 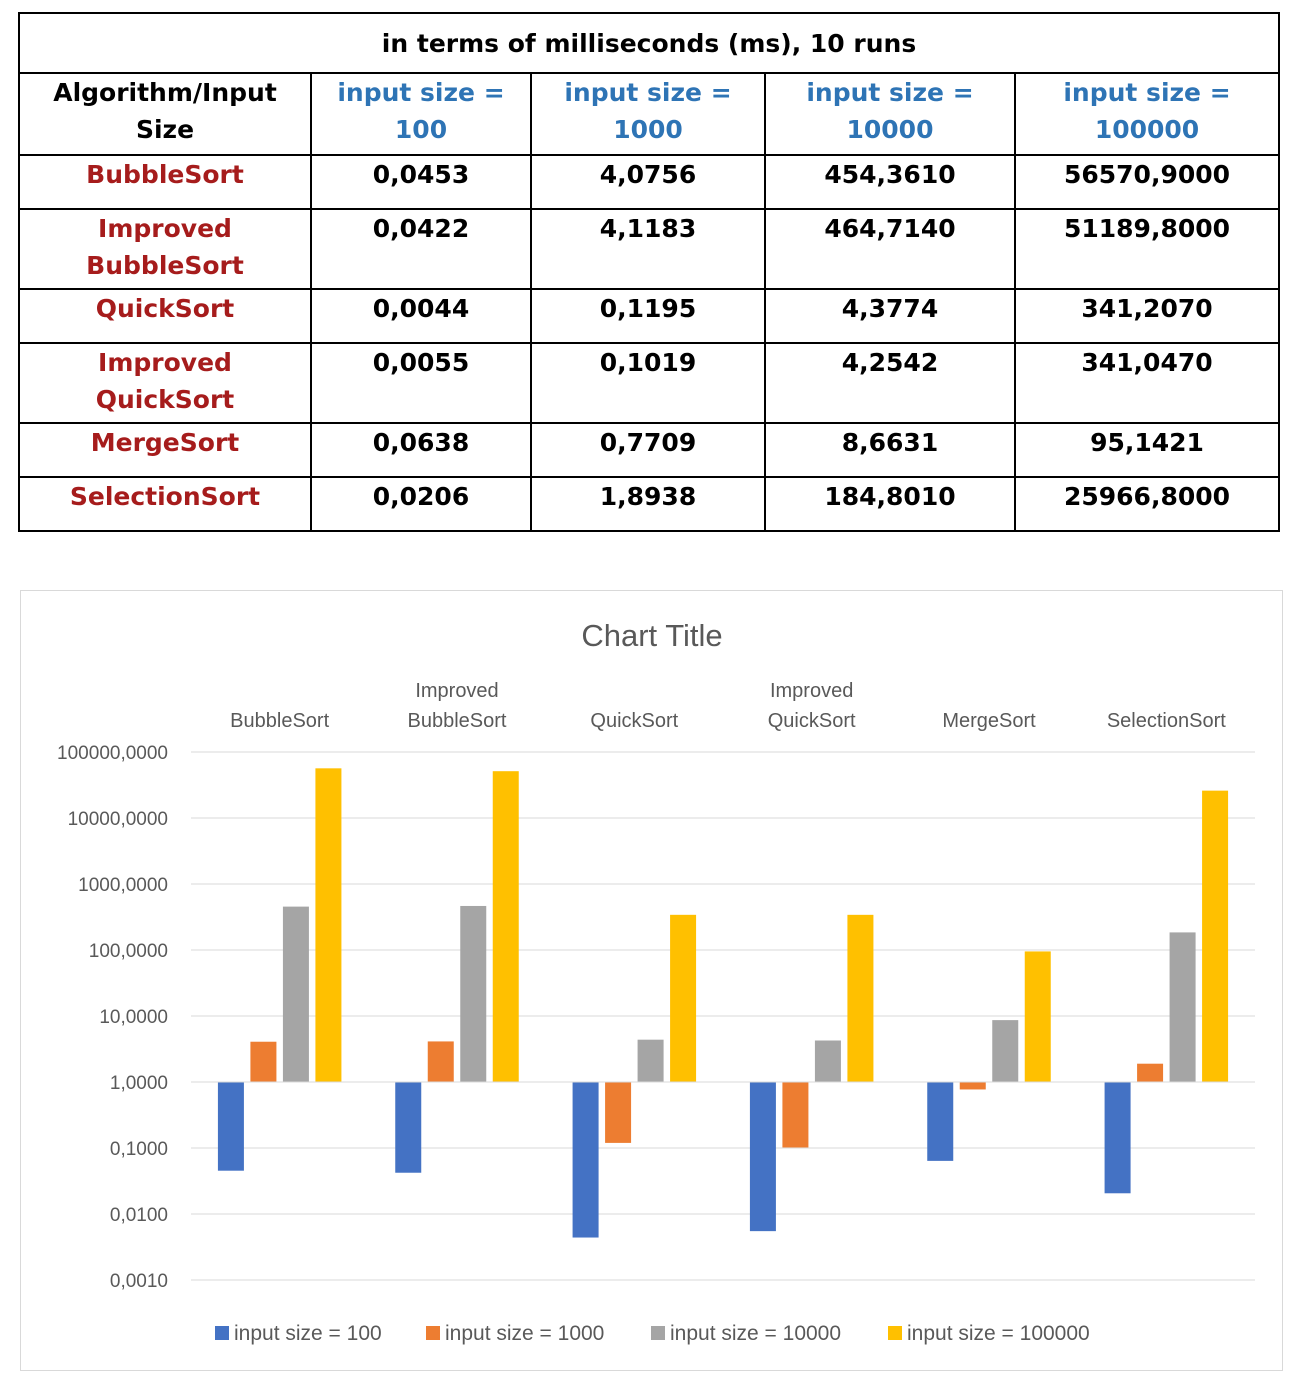 What do you see at coordinates (421, 504) in the screenshot?
I see `time-value: 0,0206` at bounding box center [421, 504].